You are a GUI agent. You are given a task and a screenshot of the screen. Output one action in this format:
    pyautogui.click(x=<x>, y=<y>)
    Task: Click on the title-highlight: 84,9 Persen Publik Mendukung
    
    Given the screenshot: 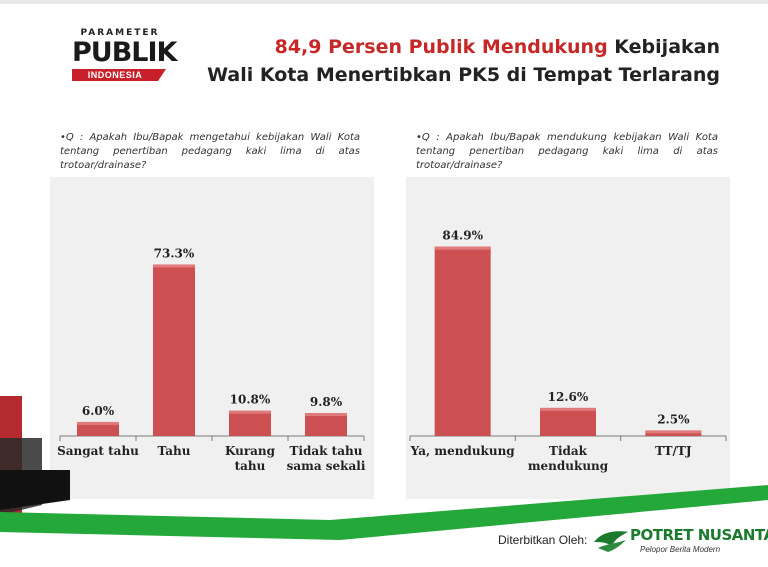 What is the action you would take?
    pyautogui.click(x=441, y=47)
    